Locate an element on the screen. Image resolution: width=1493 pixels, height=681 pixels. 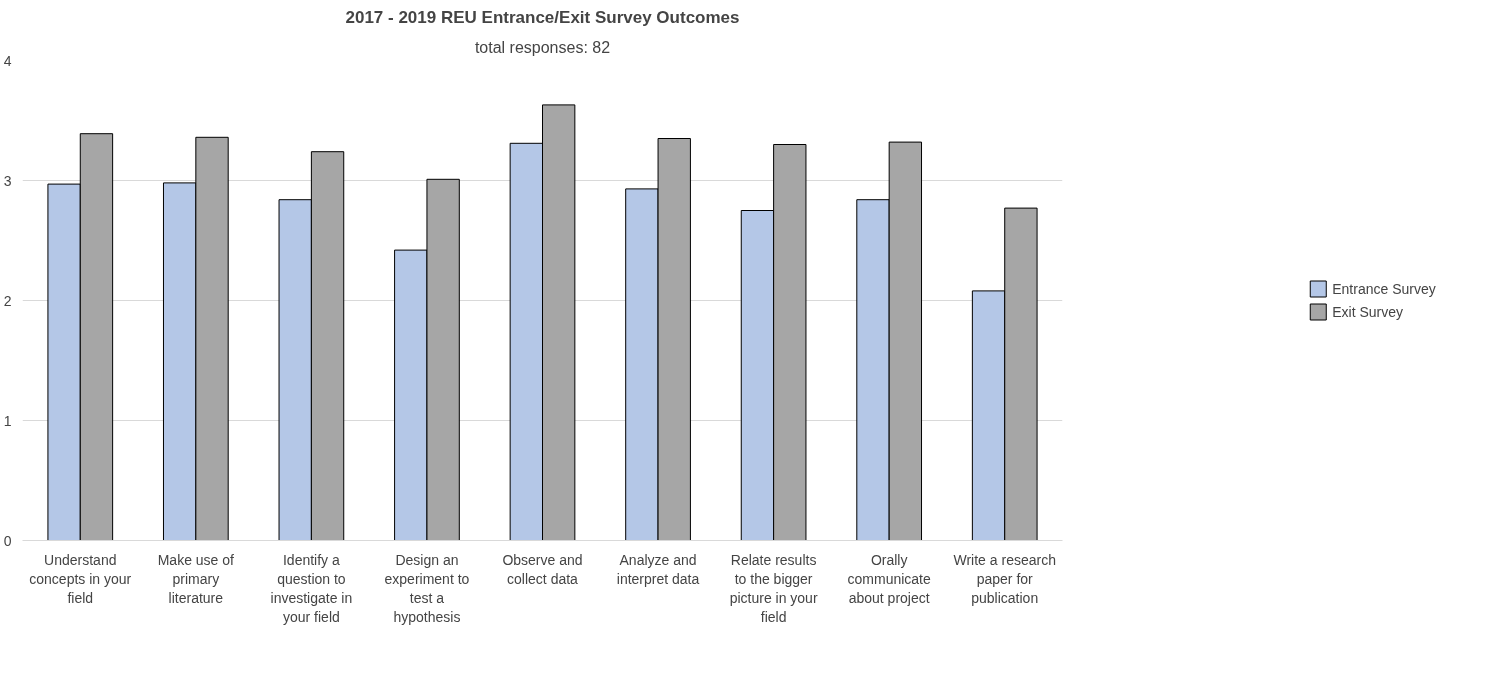
y-tick-label: 4 is located at coordinates (7, 60).